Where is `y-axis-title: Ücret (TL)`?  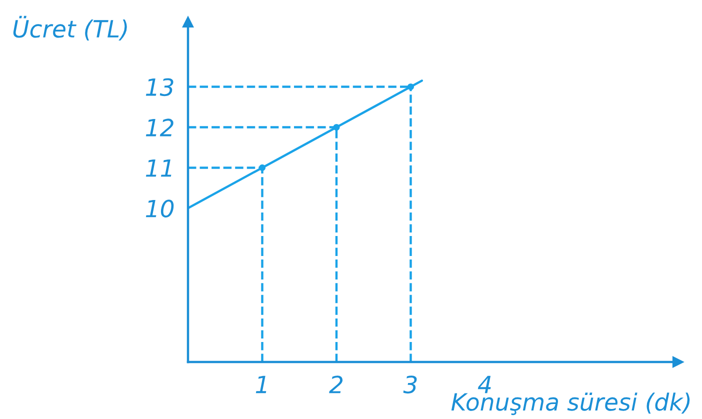
y-axis-title: Ücret (TL) is located at coordinates (70, 28).